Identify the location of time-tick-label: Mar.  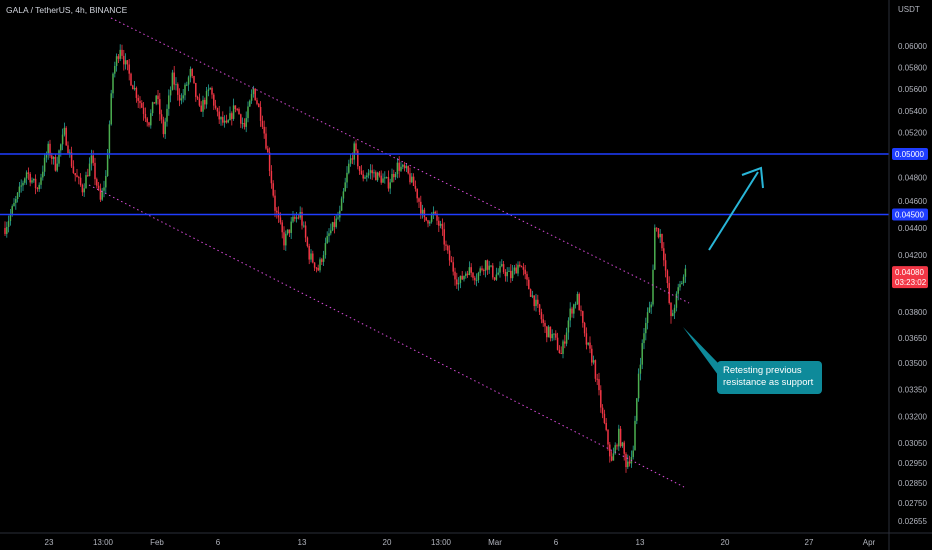
(495, 542).